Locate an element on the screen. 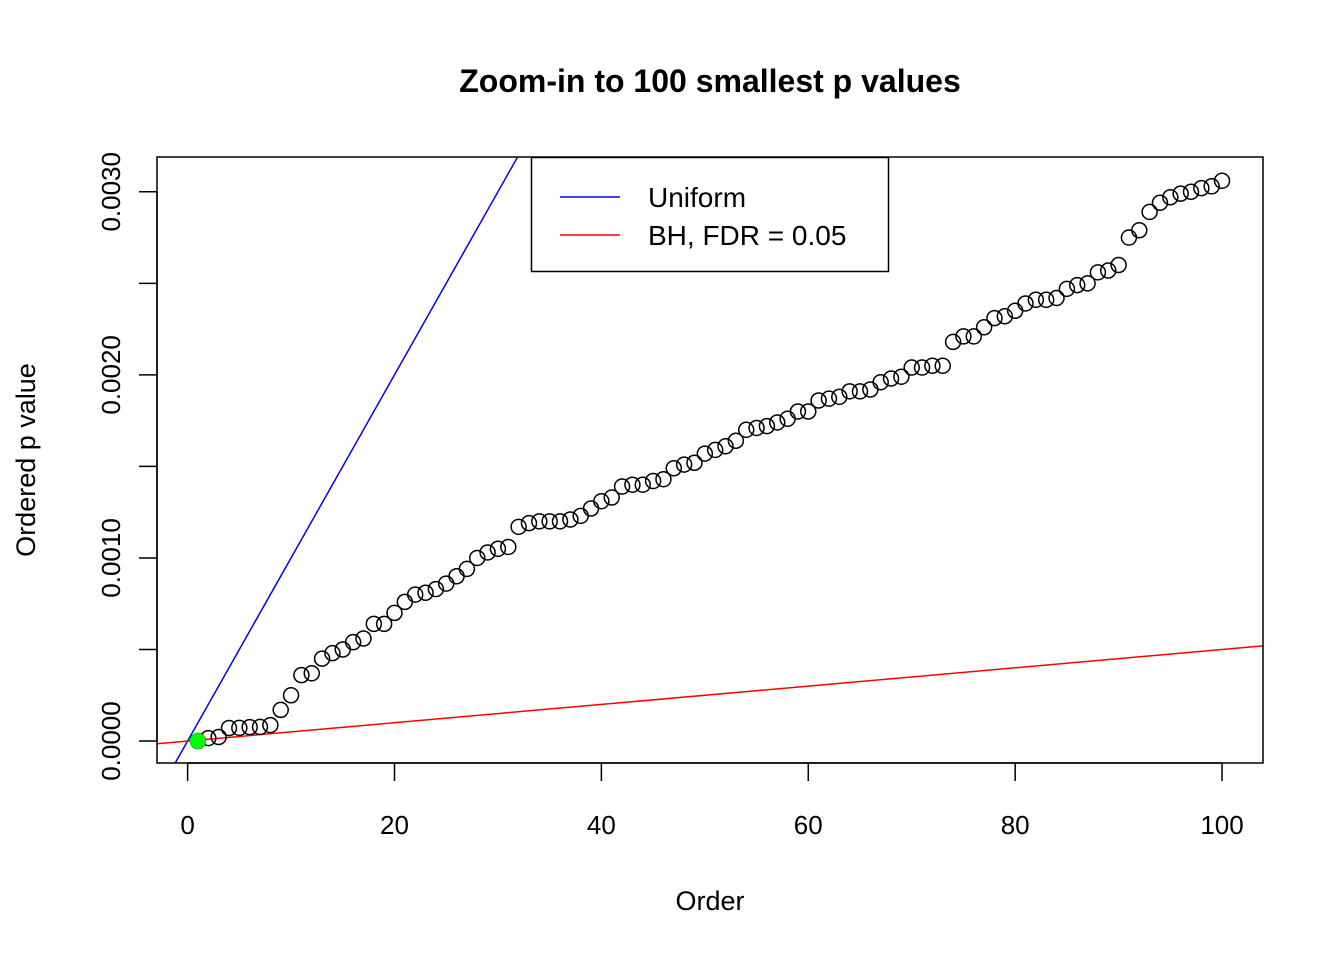 The height and width of the screenshot is (960, 1344). y-tick-label: 0.0010 is located at coordinates (111, 558).